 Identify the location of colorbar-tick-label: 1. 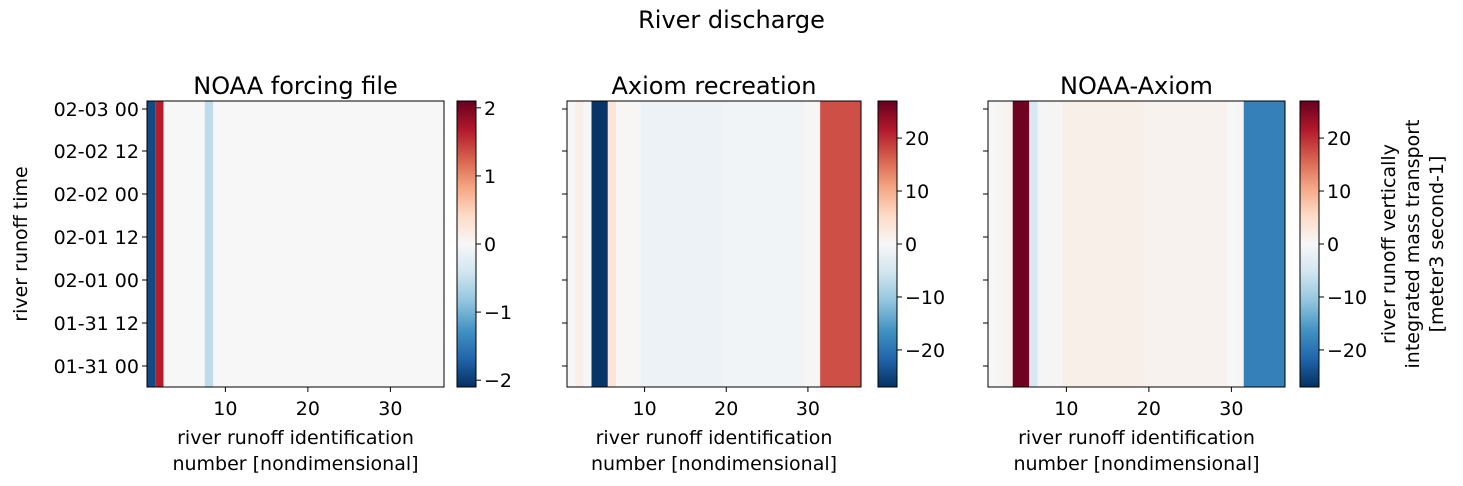
(490, 177).